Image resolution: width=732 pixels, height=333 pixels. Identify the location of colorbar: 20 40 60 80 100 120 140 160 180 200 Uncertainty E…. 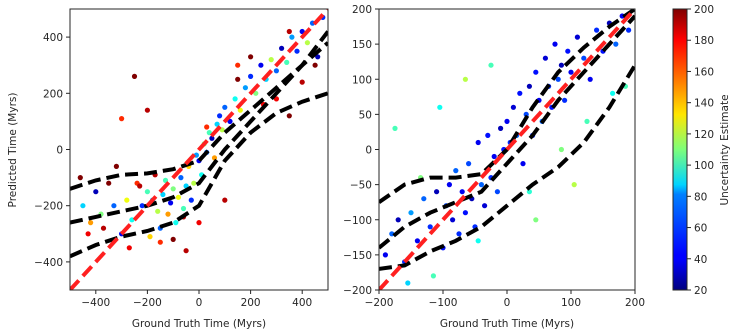
(701, 150).